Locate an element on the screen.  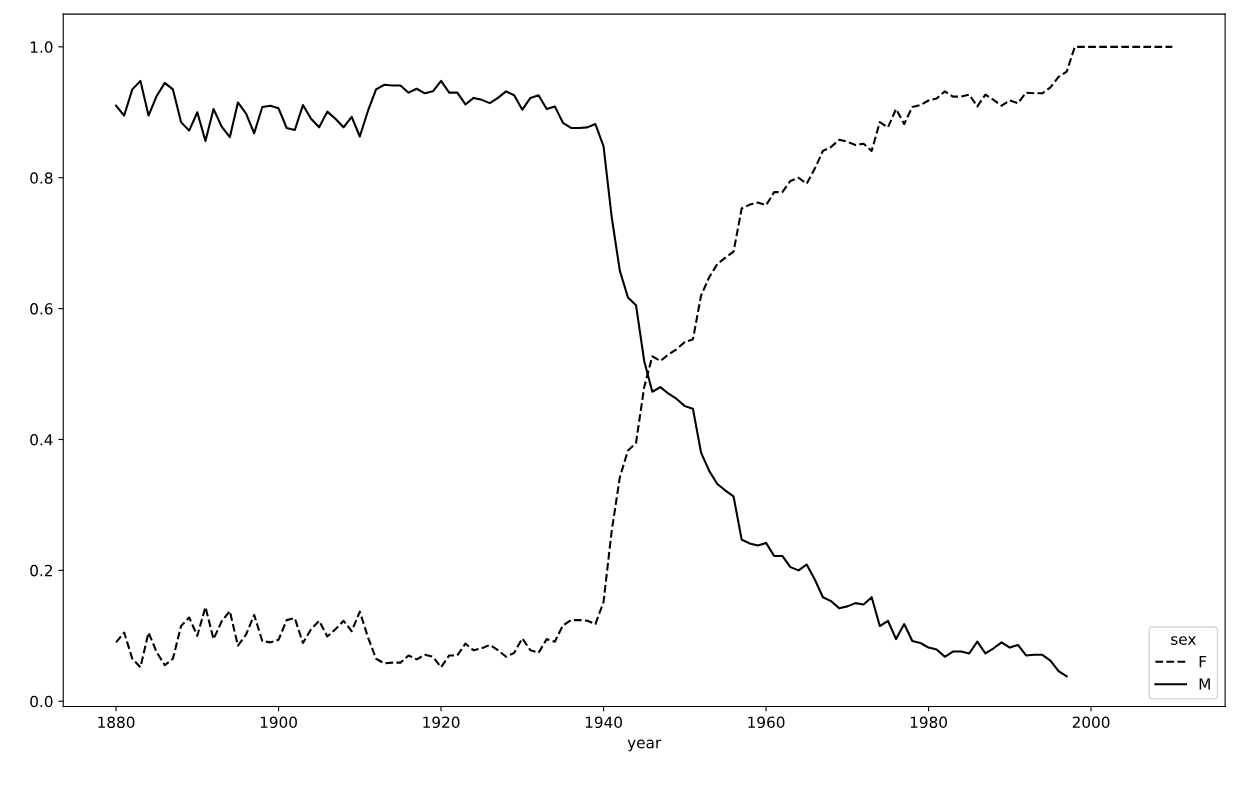
x-tick-label: 1880 is located at coordinates (116, 722).